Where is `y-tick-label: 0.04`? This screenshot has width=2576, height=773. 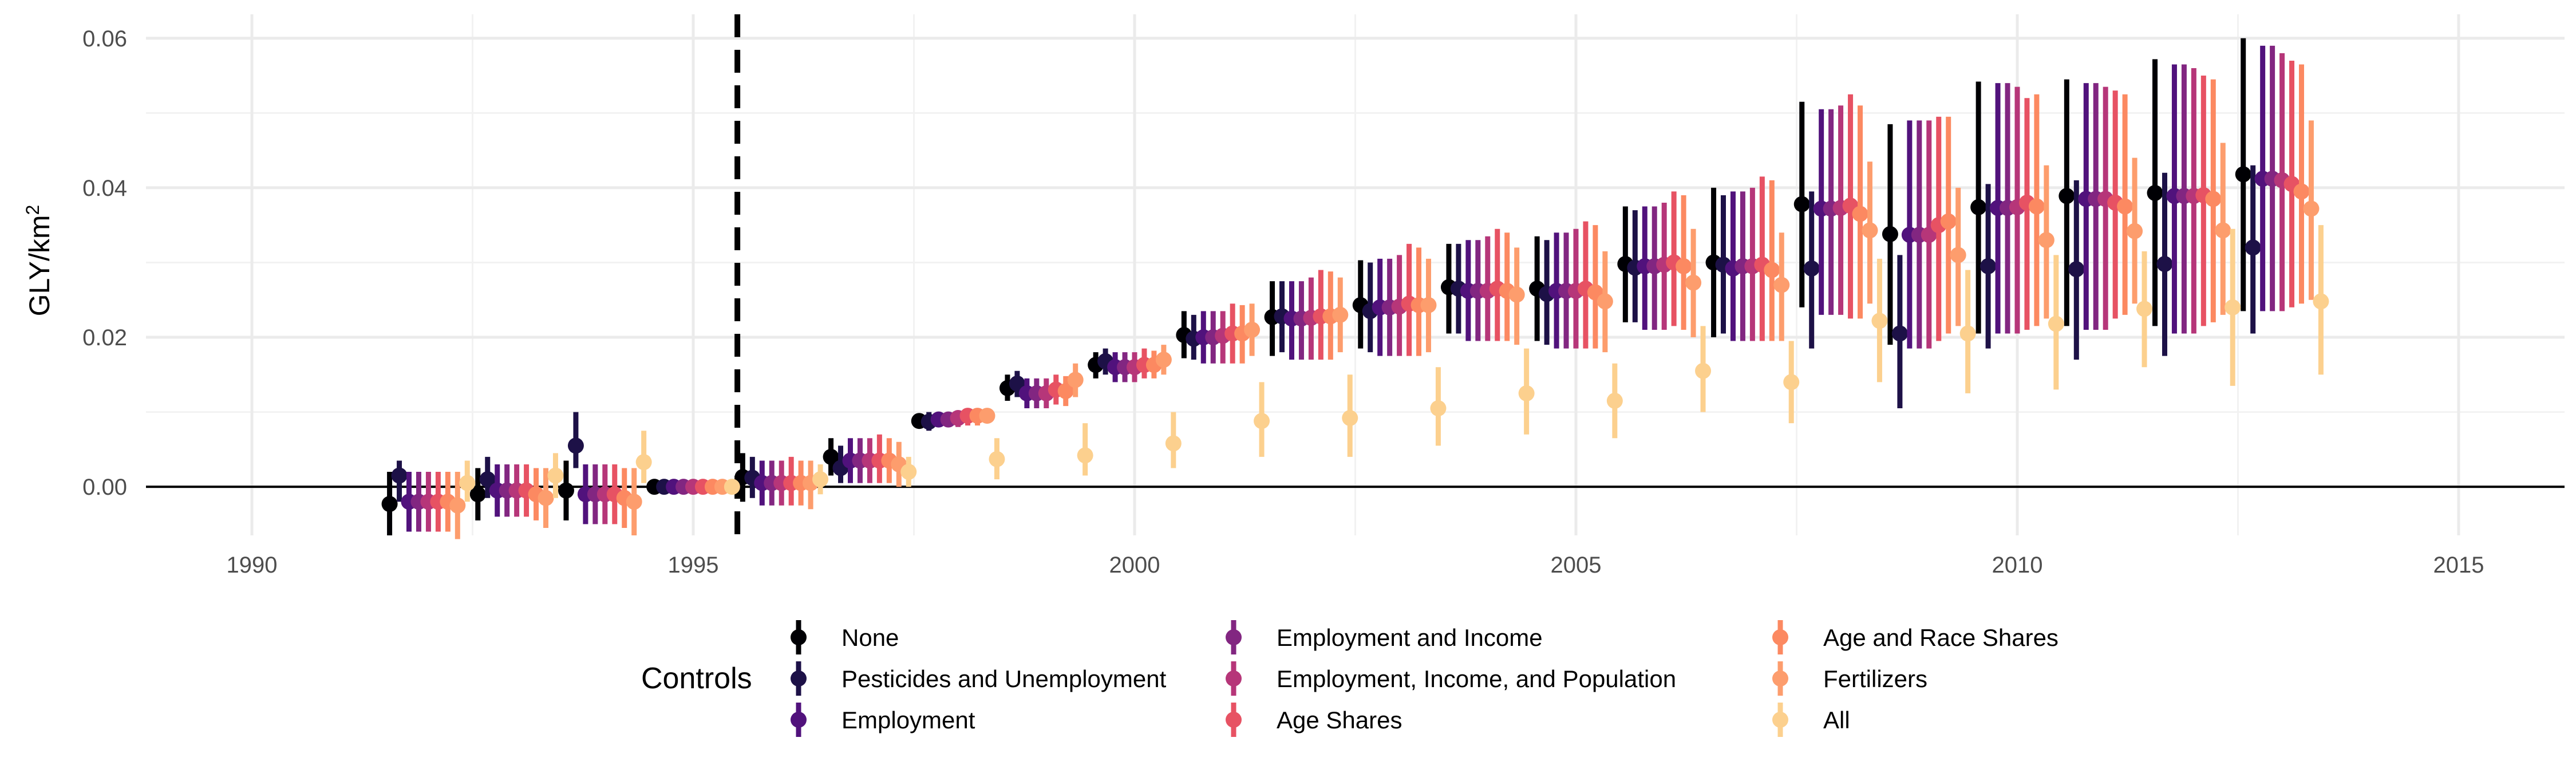 y-tick-label: 0.04 is located at coordinates (104, 188).